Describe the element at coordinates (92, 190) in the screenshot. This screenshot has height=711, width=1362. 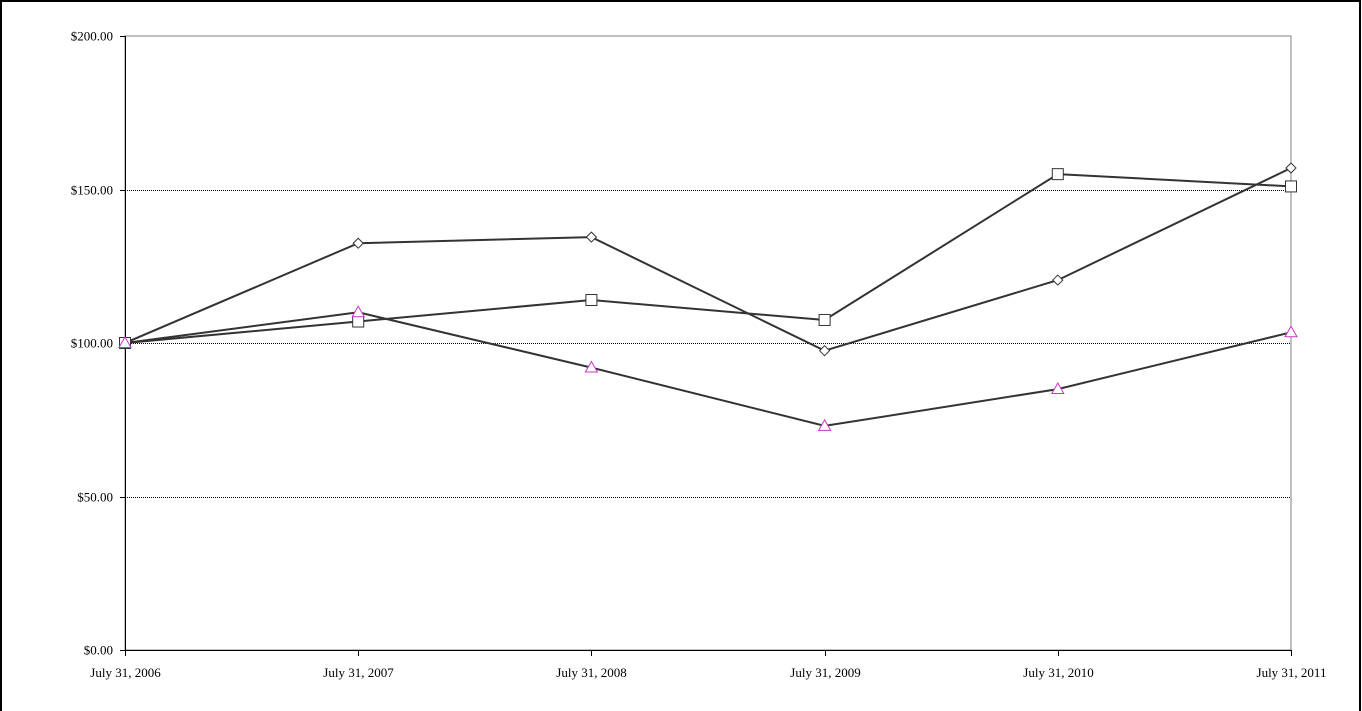
I see `y-tick-label: $150.00` at that location.